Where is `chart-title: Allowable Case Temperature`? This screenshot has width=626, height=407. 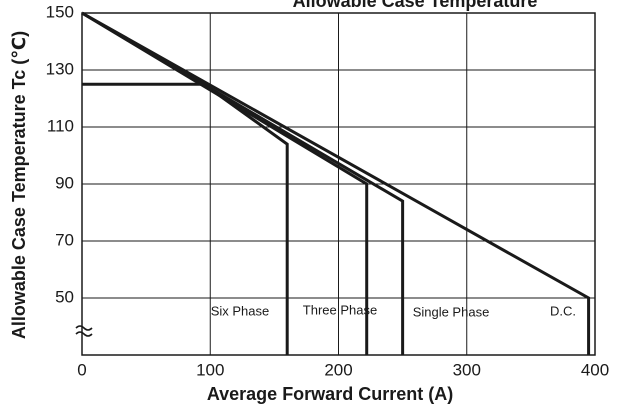
chart-title: Allowable Case Temperature is located at coordinates (415, 5).